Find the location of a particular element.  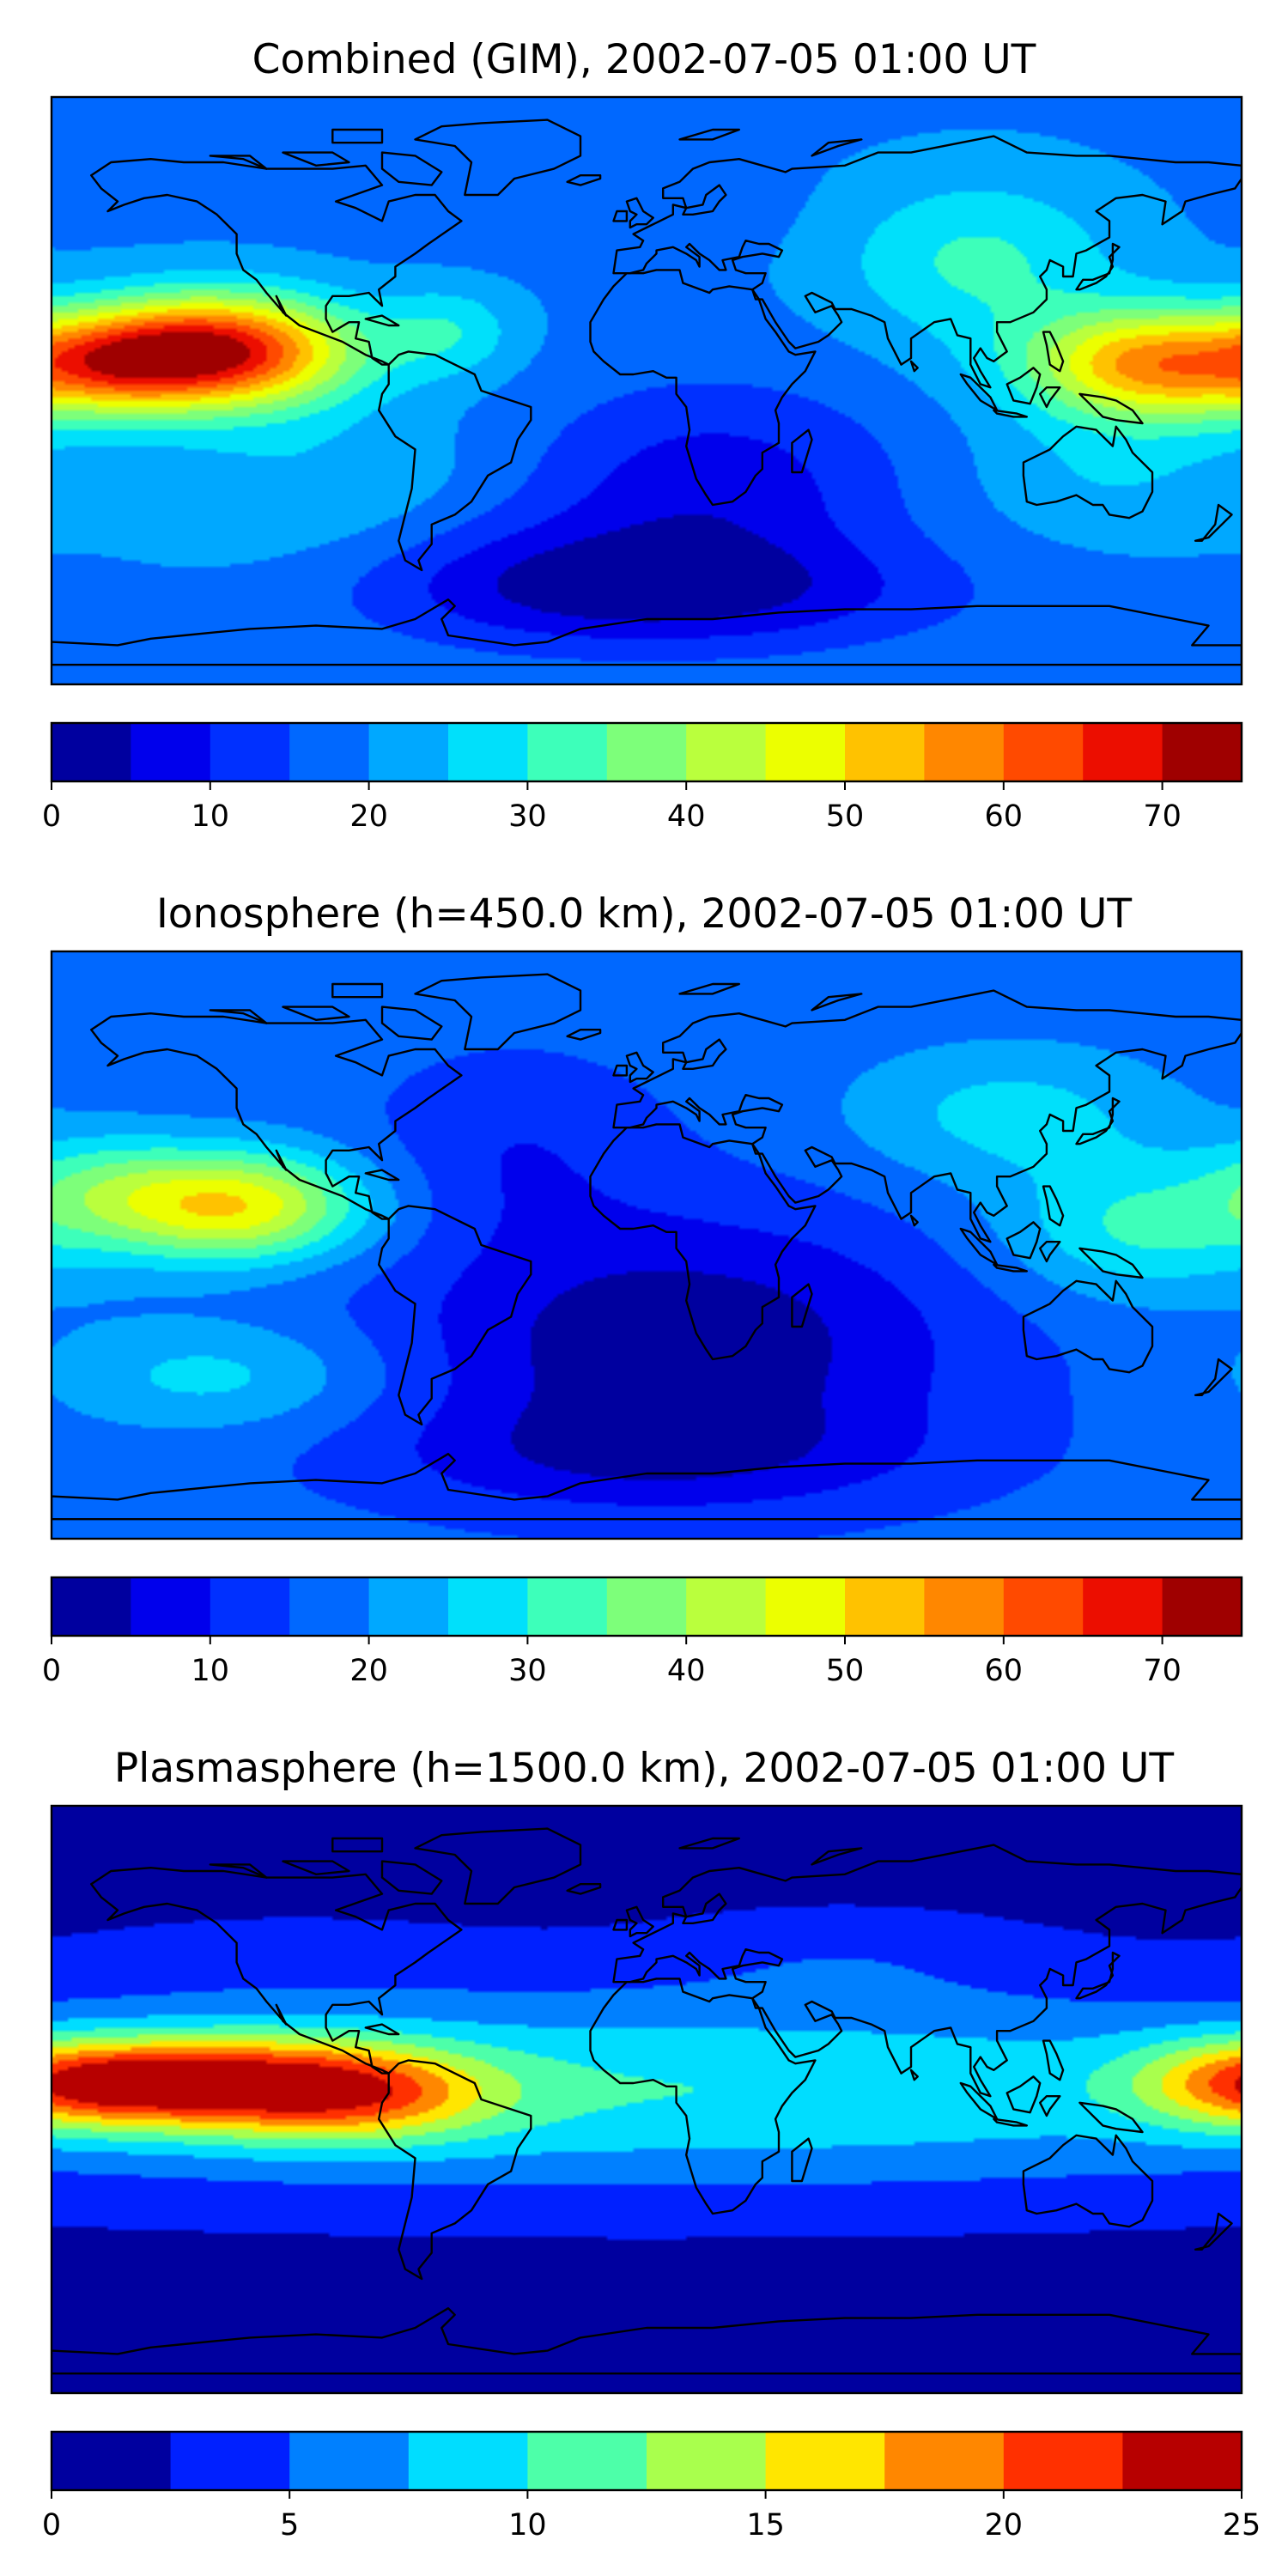

colorbar-tick-label: 5 is located at coordinates (290, 2525).